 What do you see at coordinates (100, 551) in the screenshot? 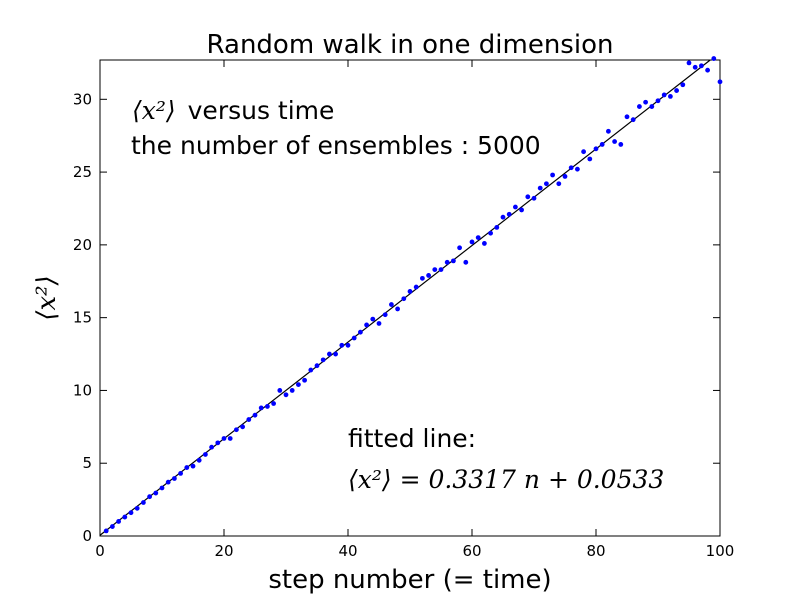
I see `x-tick-label: 0` at bounding box center [100, 551].